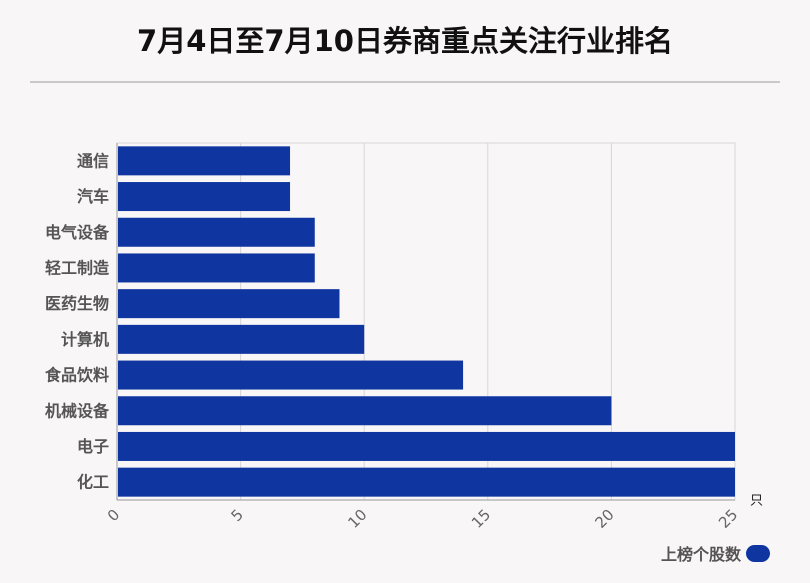 The image size is (810, 583). Describe the element at coordinates (93, 196) in the screenshot. I see `category-label: 汽车` at that location.